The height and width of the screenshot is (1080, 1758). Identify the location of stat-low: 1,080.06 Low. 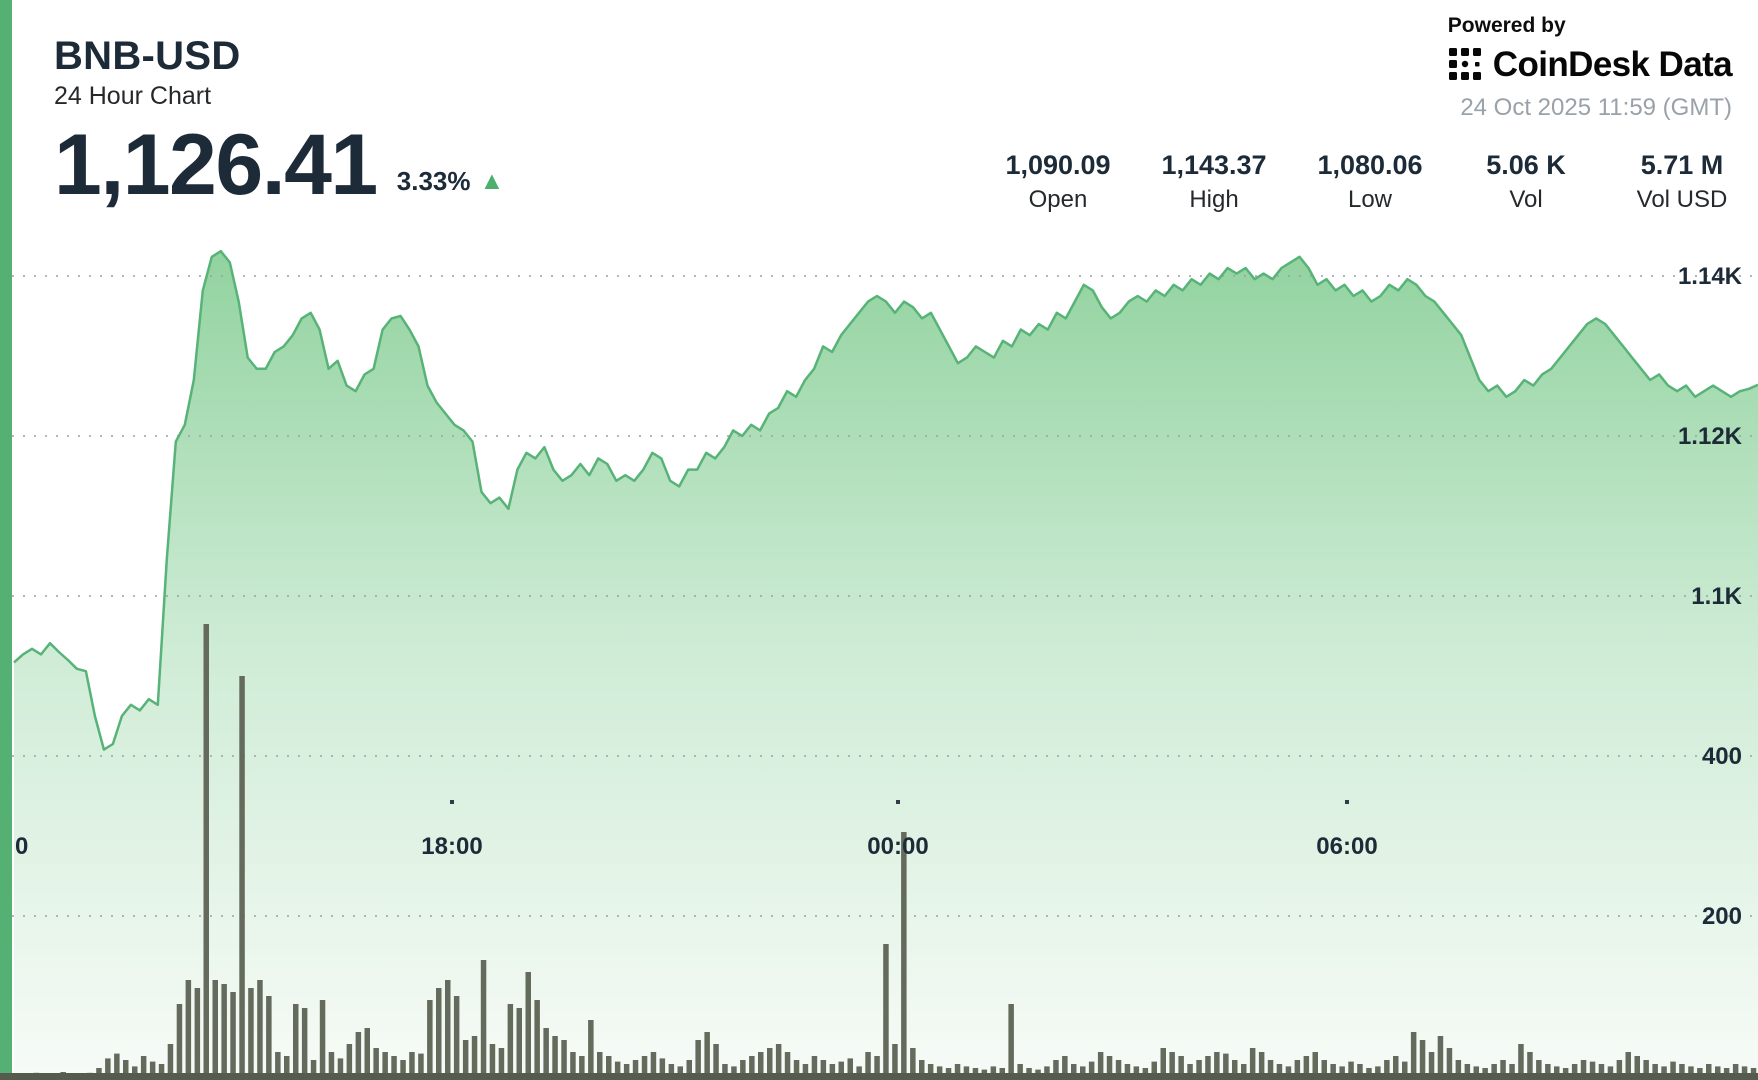
(1370, 182).